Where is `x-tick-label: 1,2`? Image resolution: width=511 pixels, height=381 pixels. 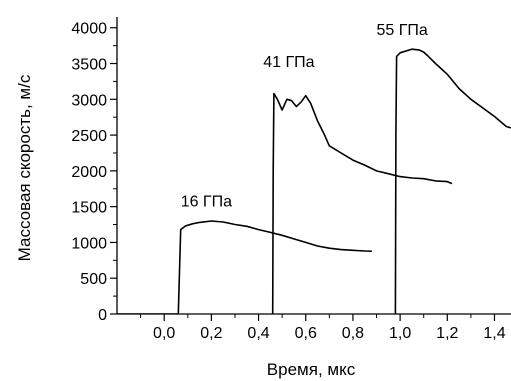
x-tick-label: 1,2 is located at coordinates (447, 333).